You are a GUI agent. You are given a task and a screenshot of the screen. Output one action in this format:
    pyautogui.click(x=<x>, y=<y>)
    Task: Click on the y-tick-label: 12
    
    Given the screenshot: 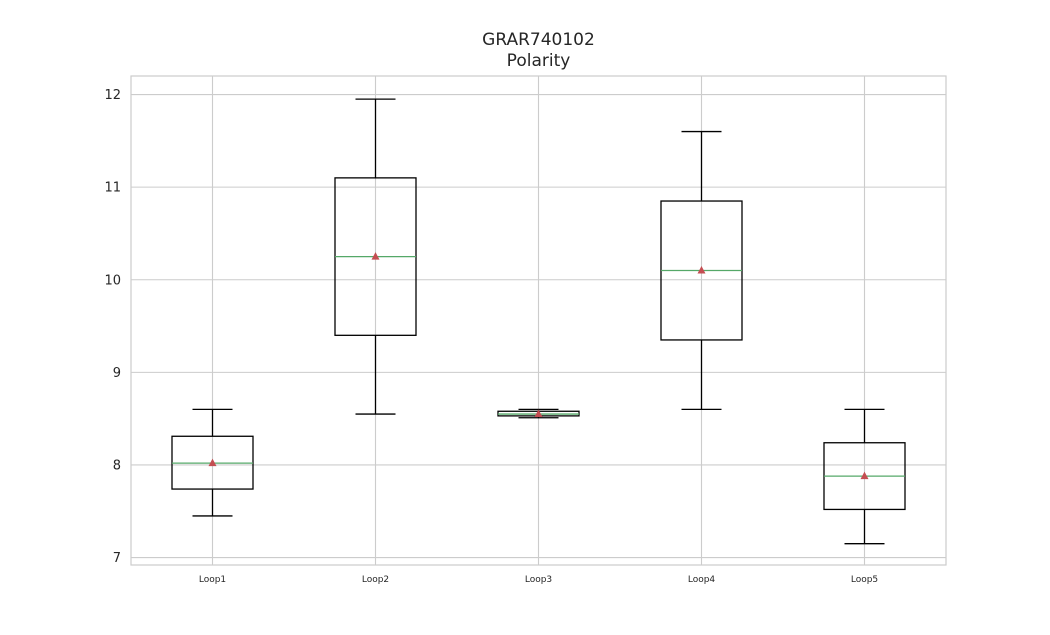 What is the action you would take?
    pyautogui.click(x=112, y=95)
    